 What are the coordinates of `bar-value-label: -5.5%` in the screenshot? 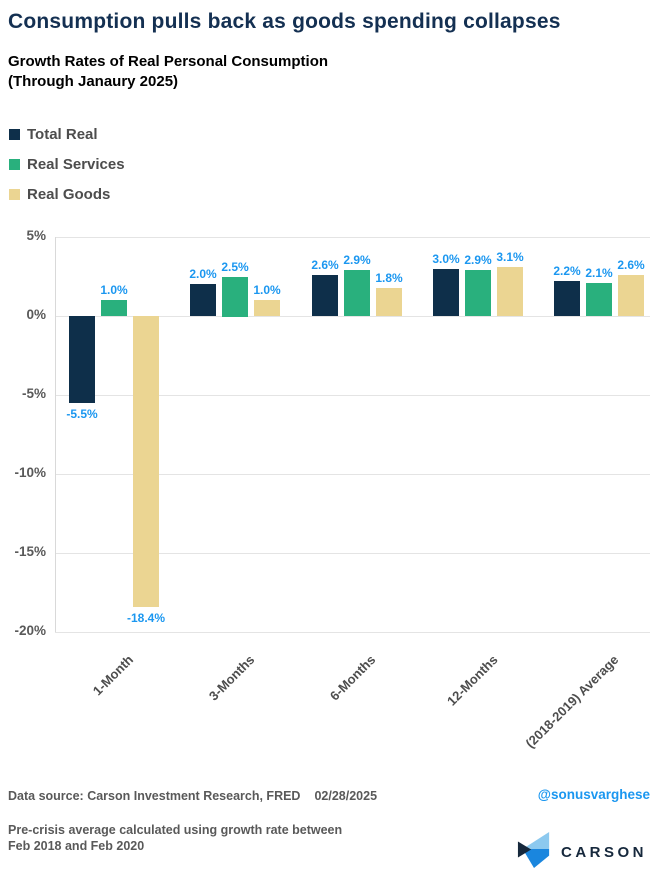 It's located at (82, 414).